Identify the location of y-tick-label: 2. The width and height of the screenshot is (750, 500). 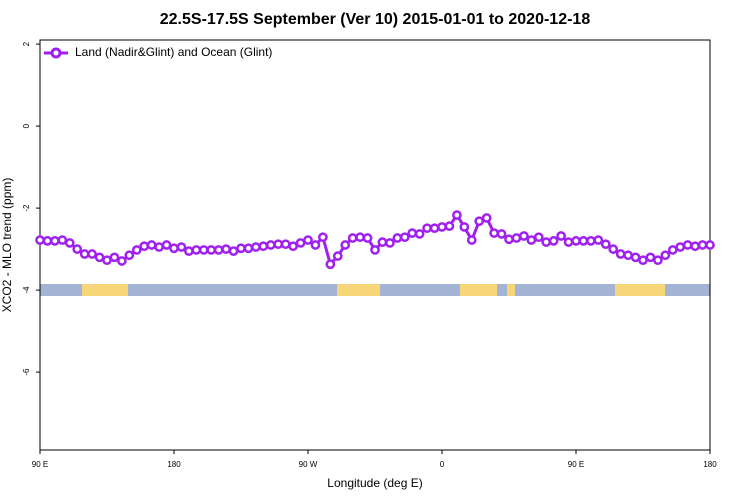
(26, 43).